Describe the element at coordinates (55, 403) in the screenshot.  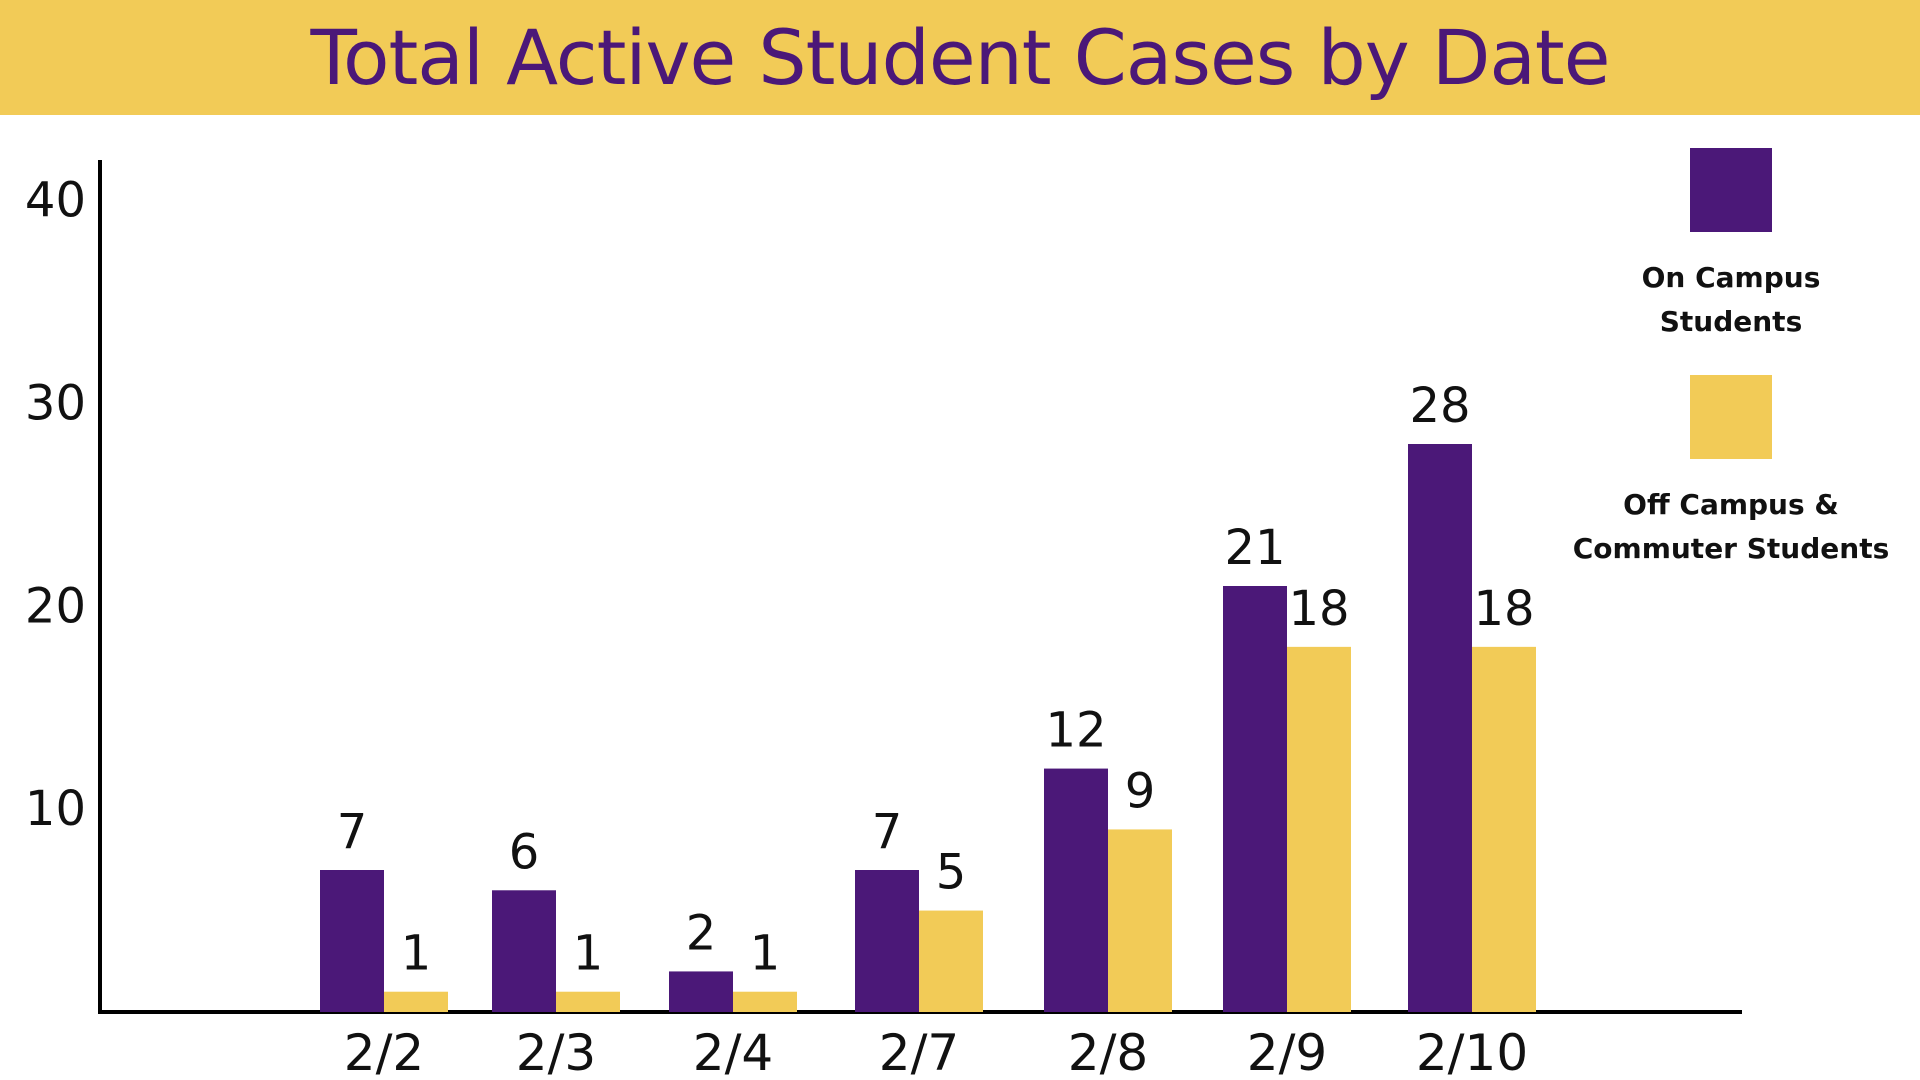
I see `y-tick-label: 30` at that location.